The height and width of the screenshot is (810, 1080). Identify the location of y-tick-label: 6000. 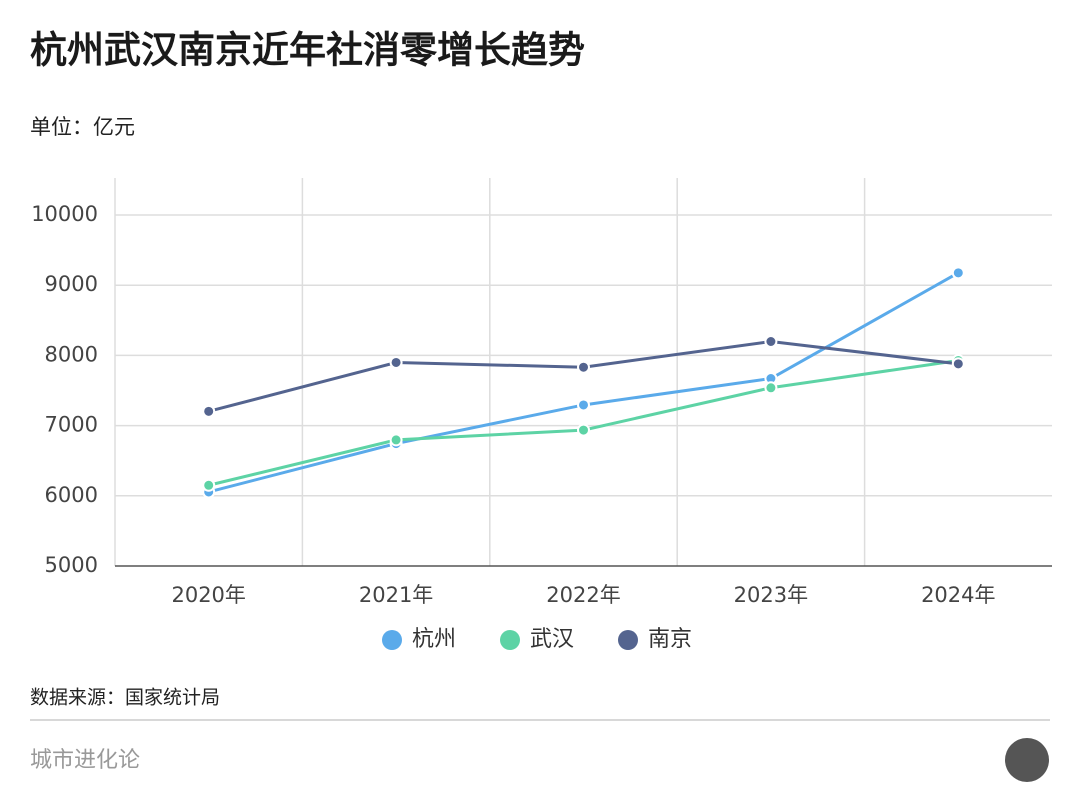
(71, 495).